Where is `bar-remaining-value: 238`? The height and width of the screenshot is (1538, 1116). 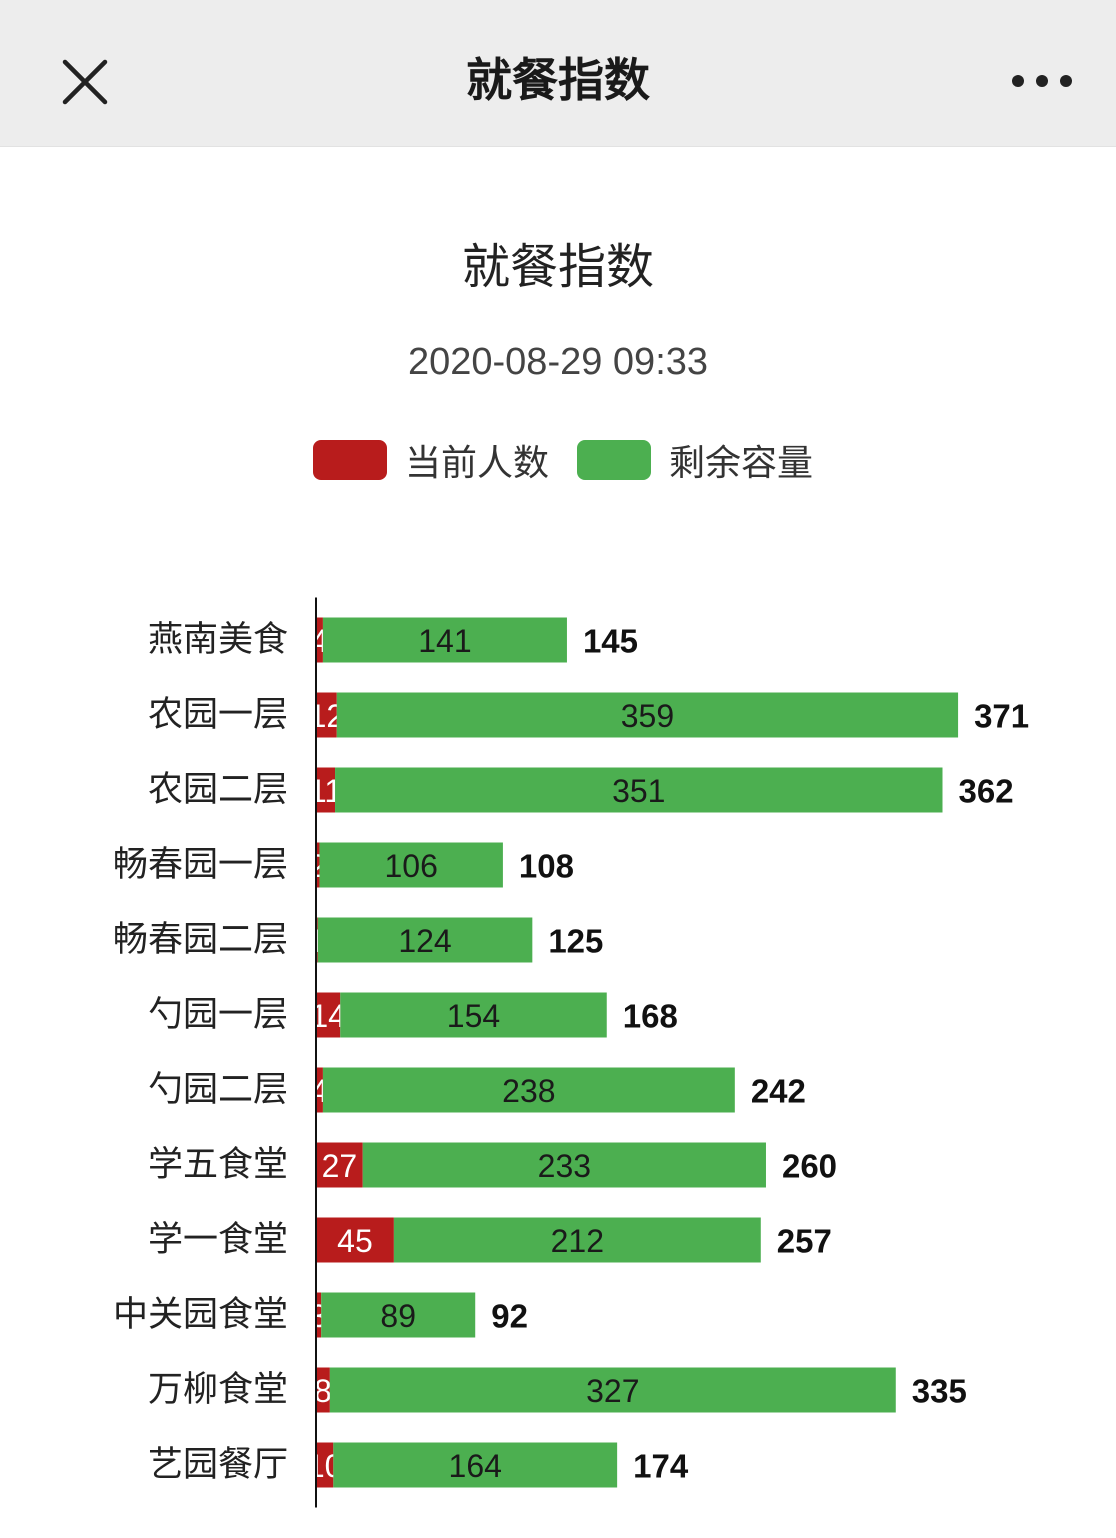 bar-remaining-value: 238 is located at coordinates (528, 1091).